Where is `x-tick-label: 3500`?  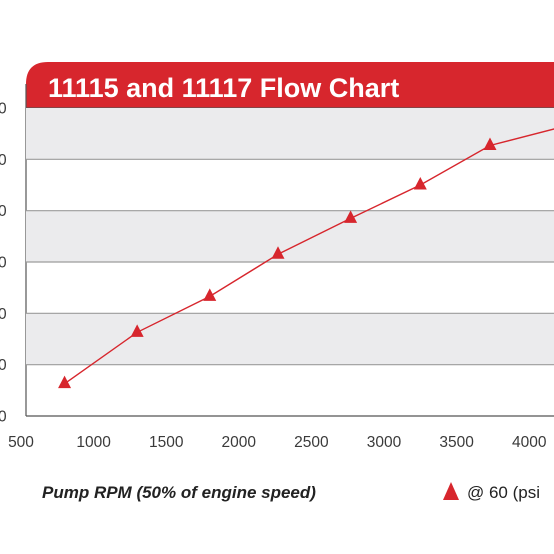
x-tick-label: 3500 is located at coordinates (456, 442).